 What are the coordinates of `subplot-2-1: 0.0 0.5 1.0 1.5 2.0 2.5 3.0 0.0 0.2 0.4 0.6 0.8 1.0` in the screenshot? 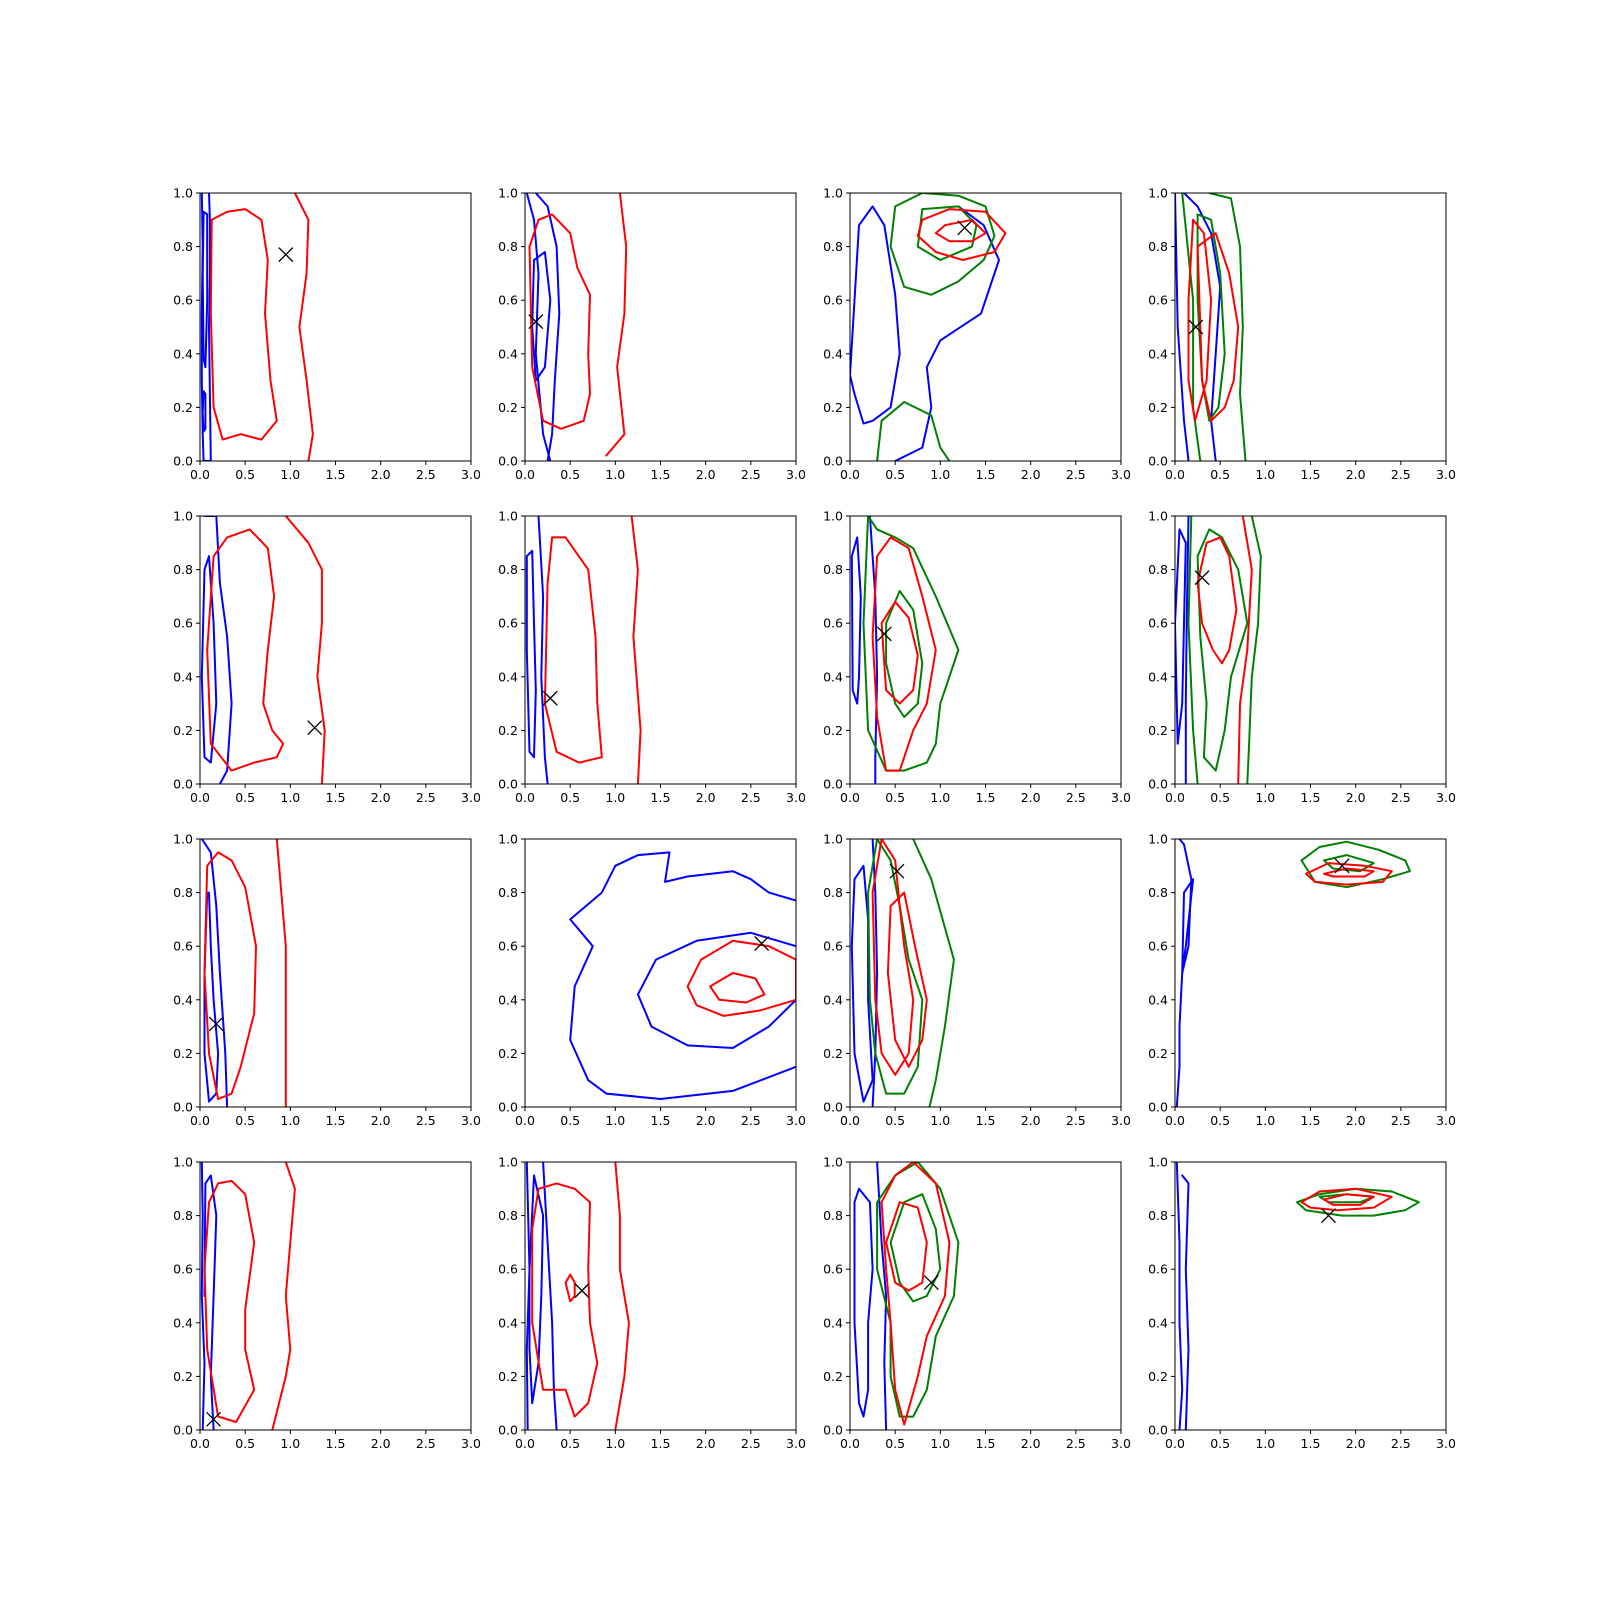 It's located at (327, 657).